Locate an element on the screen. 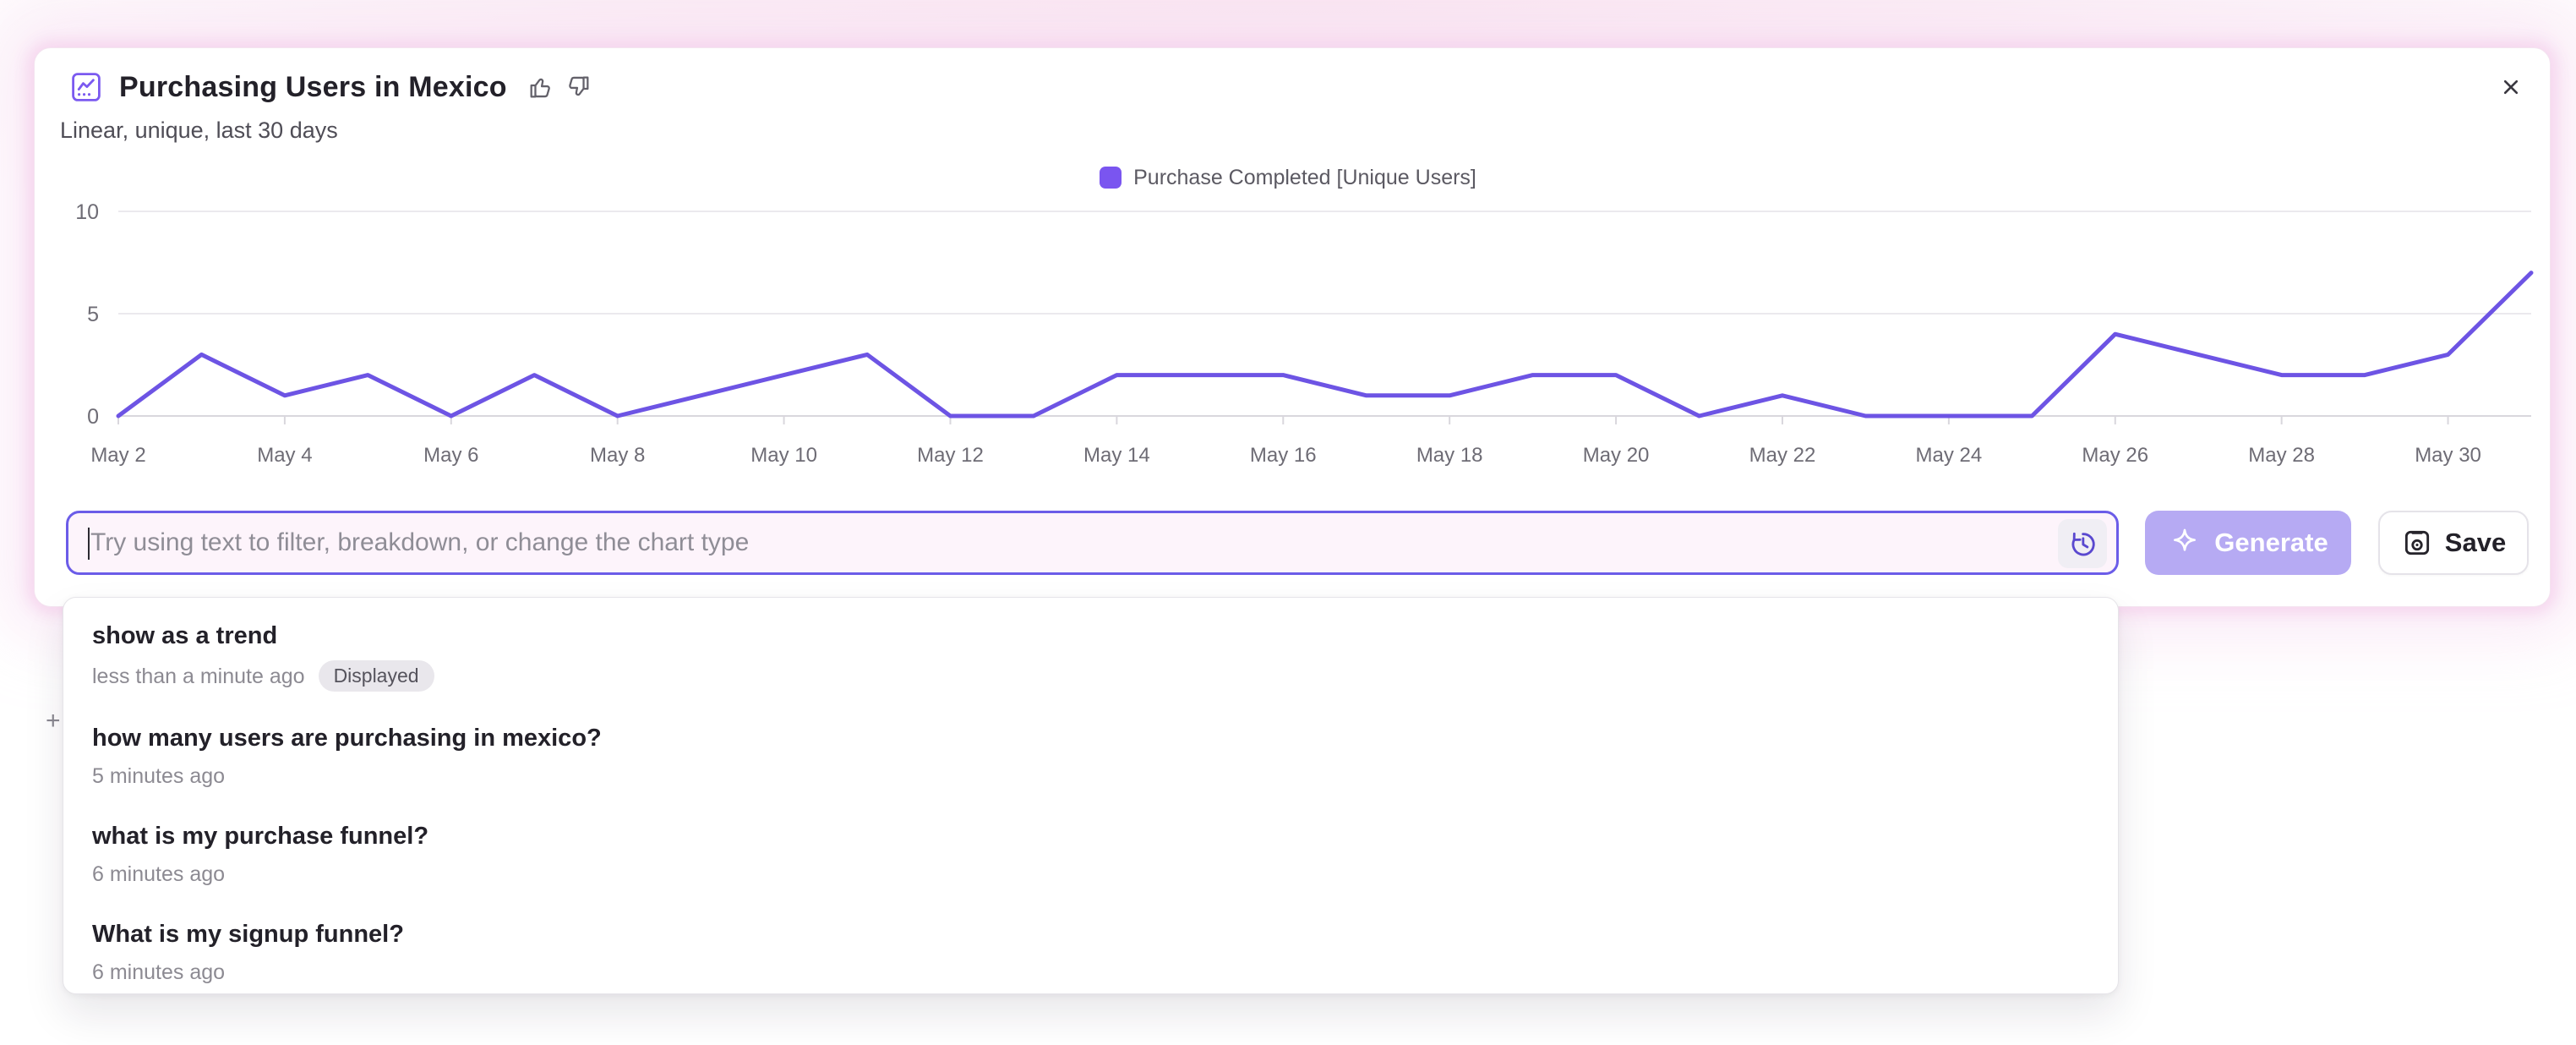  svg-text: May 30 is located at coordinates (2448, 456).